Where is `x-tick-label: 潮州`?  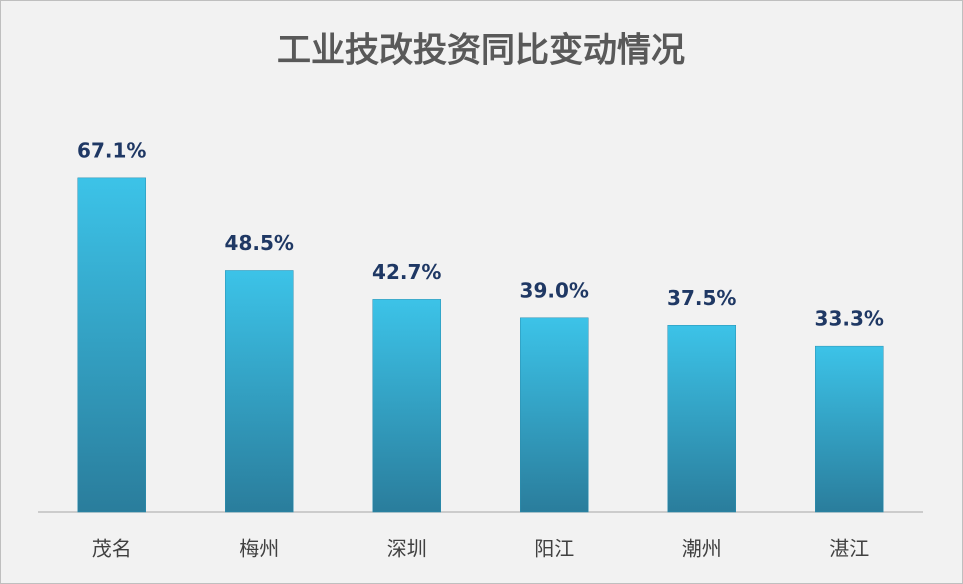 x-tick-label: 潮州 is located at coordinates (702, 549).